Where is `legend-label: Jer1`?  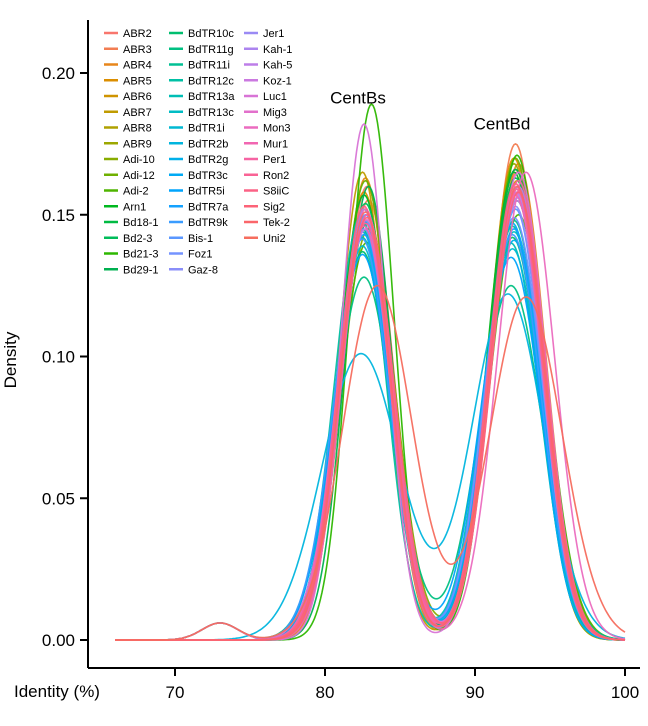 legend-label: Jer1 is located at coordinates (273, 34).